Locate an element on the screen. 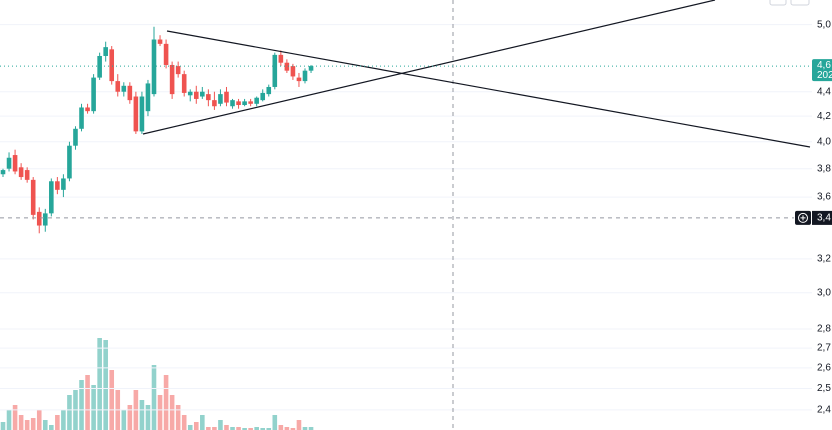  y-tick-label: 3,6 is located at coordinates (824, 197).